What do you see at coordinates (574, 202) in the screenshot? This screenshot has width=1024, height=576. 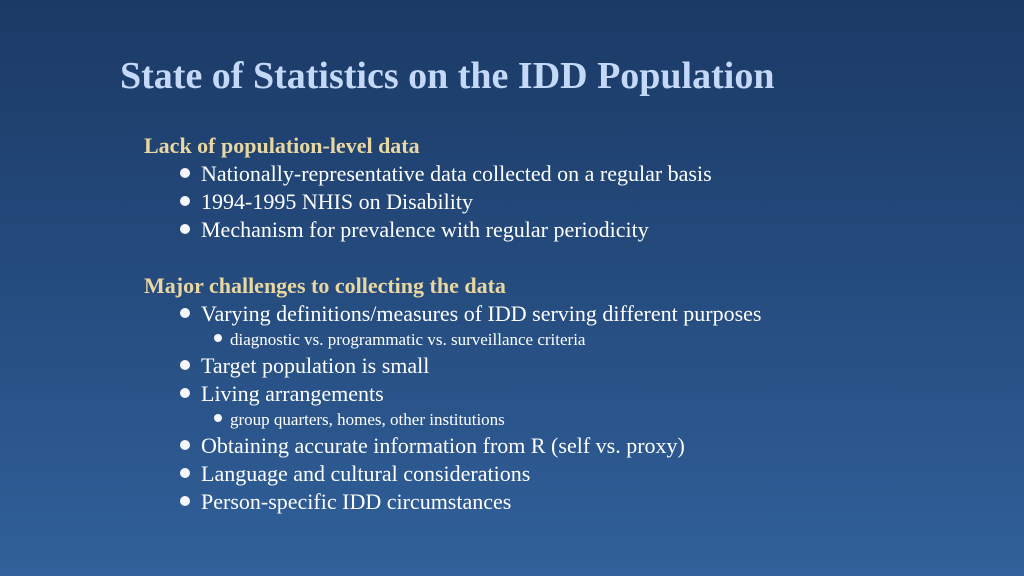 I see `bullet-item: 1994-1995 NHIS on Disability` at bounding box center [574, 202].